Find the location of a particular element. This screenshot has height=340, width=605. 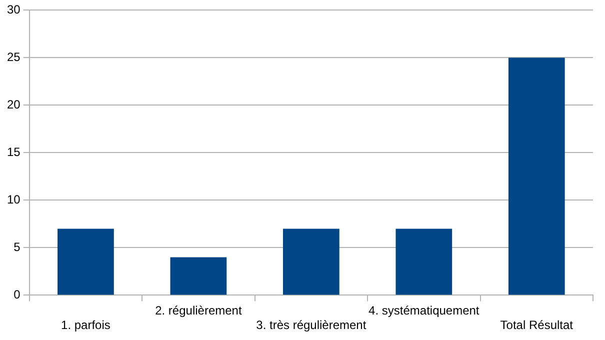

x-tick-label: Total Résultat is located at coordinates (537, 325).